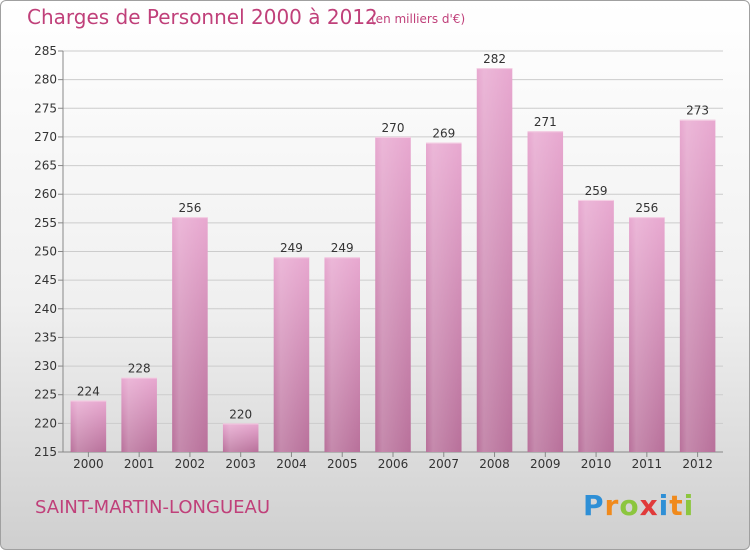  Describe the element at coordinates (494, 464) in the screenshot. I see `x-tick-label: 2008` at that location.